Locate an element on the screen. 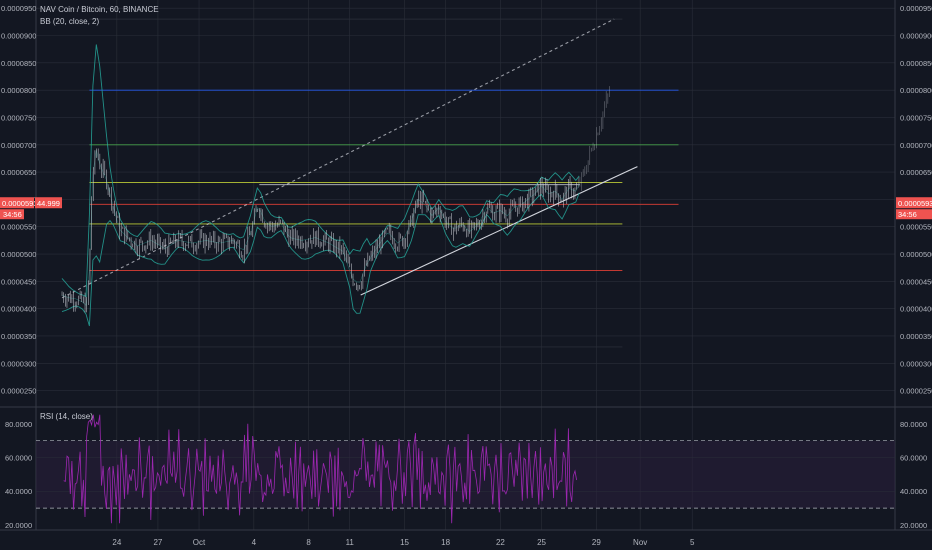  rsi-tick-label-right: 60.0000 is located at coordinates (913, 458).